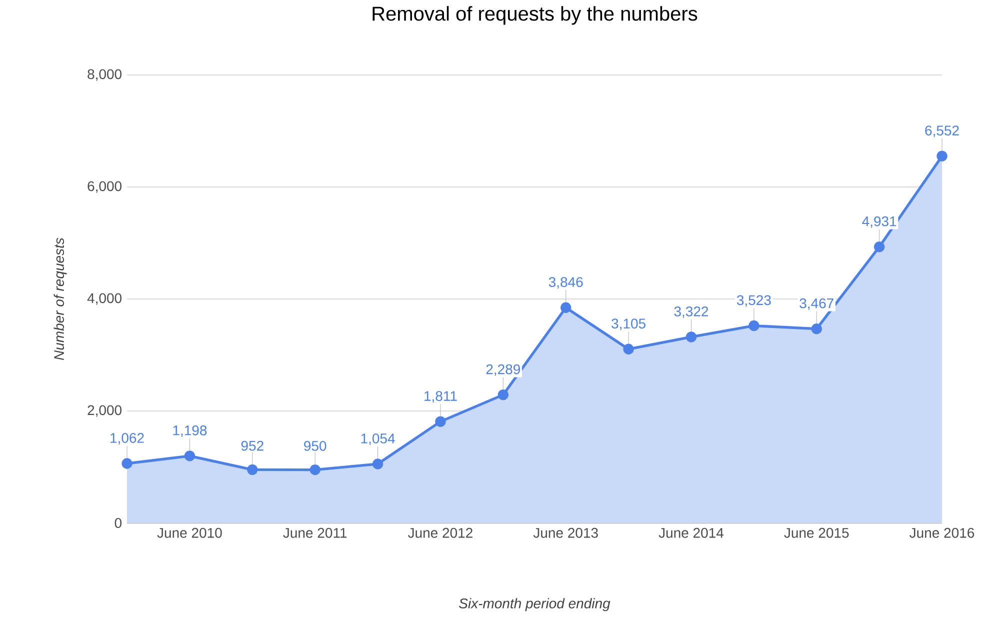 The width and height of the screenshot is (991, 623). Describe the element at coordinates (104, 299) in the screenshot. I see `y-tick-label: 4,000` at that location.